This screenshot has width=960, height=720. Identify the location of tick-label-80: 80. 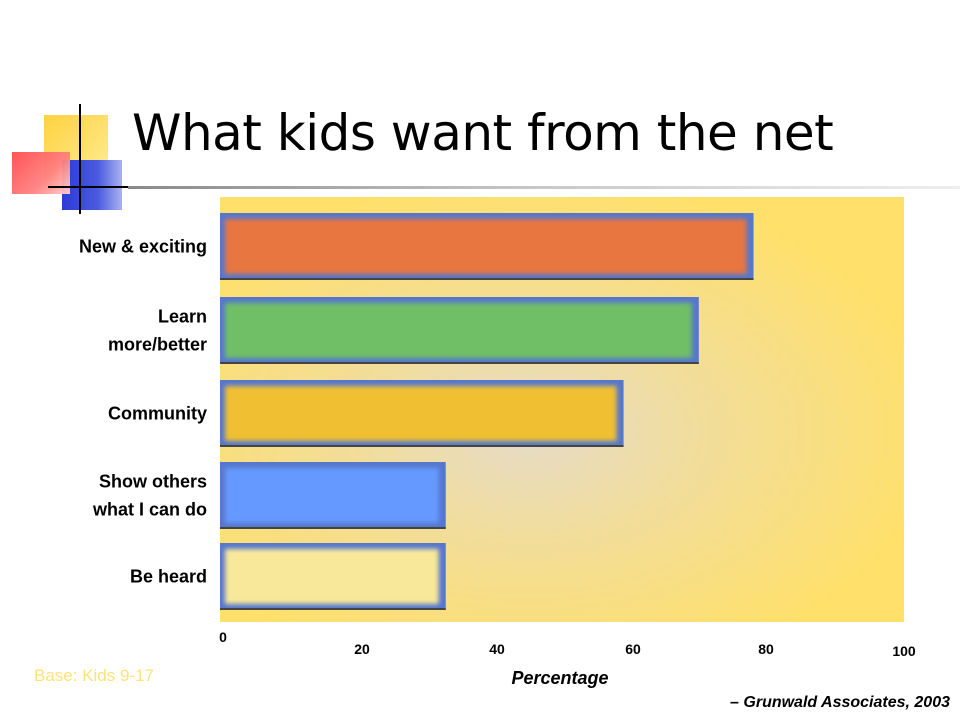
(766, 649).